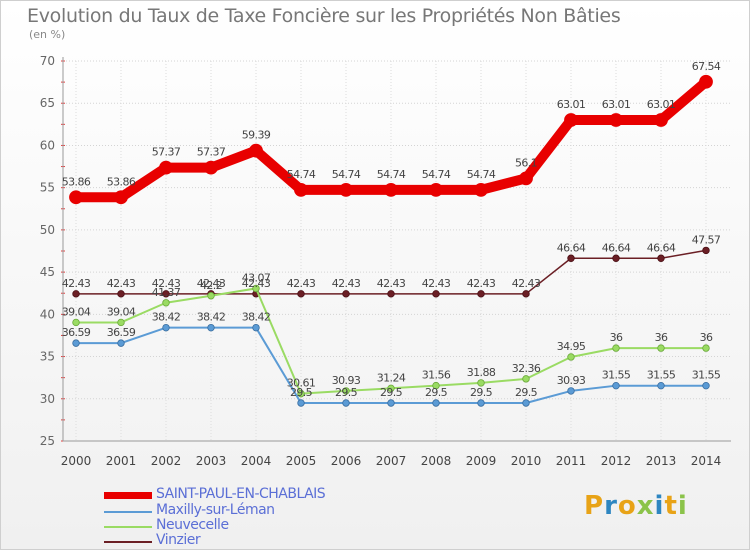  I want to click on data-label-saint-paul: 56.1, so click(526, 162).